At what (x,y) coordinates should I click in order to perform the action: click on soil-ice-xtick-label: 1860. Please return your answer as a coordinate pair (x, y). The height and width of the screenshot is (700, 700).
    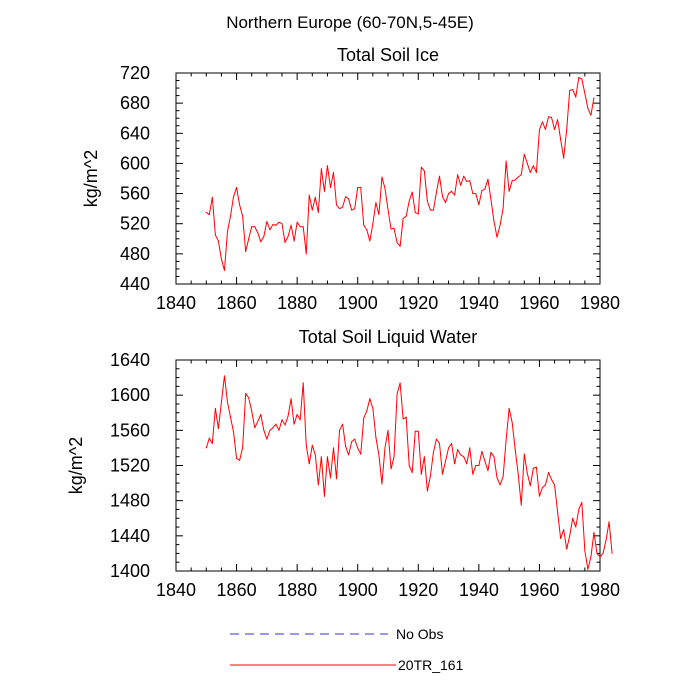
    Looking at the image, I should click on (237, 303).